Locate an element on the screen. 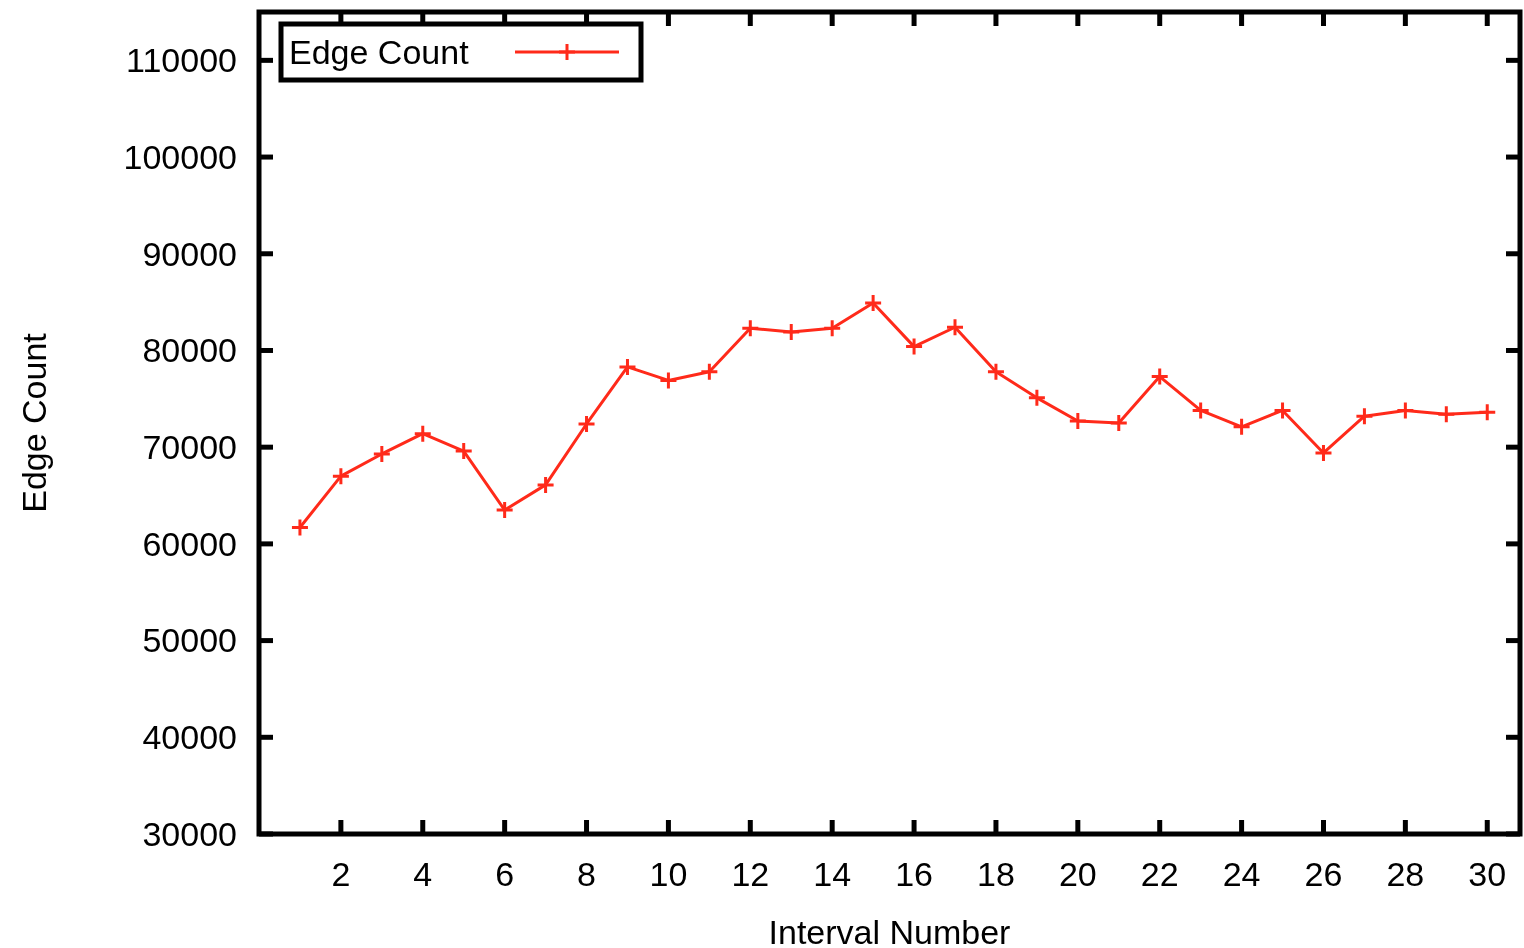  y-tick-label: 100000 is located at coordinates (180, 156).